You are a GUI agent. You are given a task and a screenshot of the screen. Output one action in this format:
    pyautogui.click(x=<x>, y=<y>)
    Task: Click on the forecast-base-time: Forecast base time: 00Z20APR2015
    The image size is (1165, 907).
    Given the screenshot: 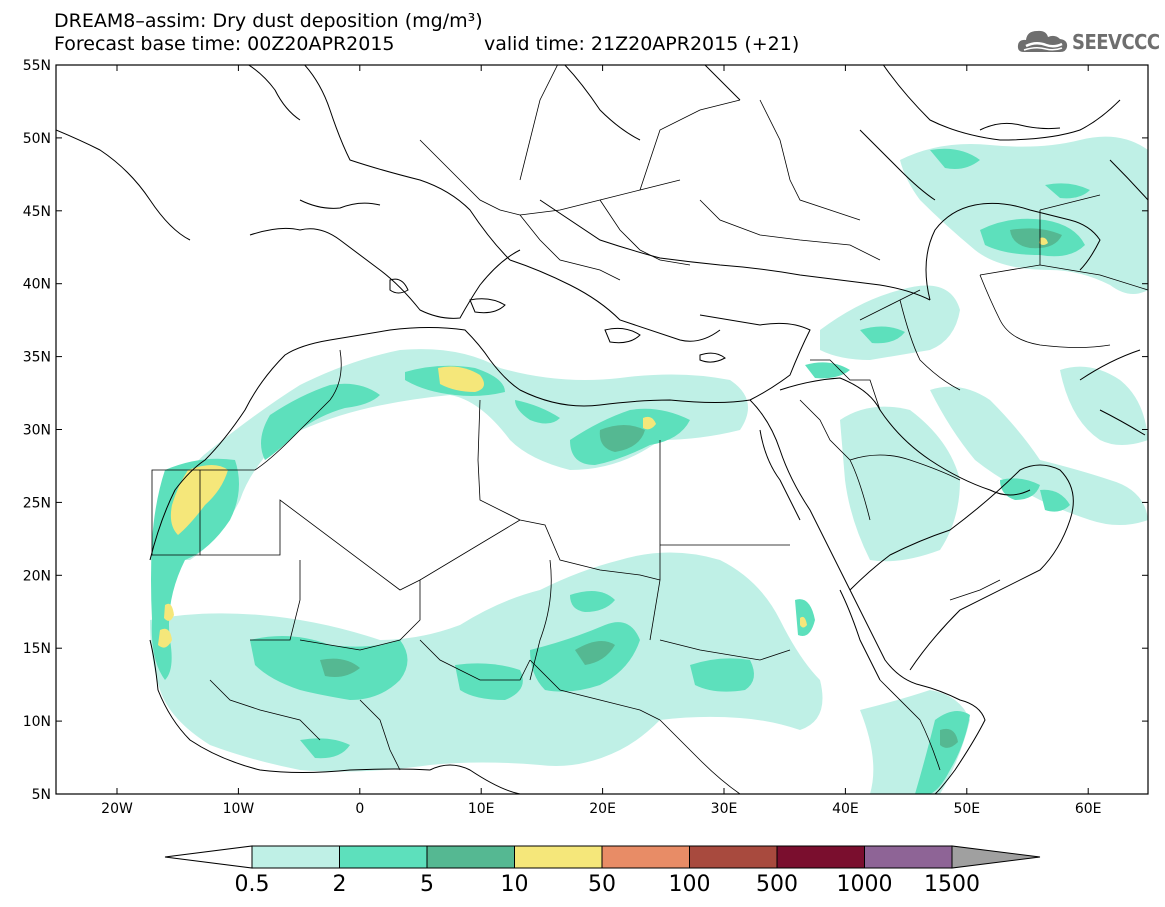 What is the action you would take?
    pyautogui.click(x=224, y=44)
    